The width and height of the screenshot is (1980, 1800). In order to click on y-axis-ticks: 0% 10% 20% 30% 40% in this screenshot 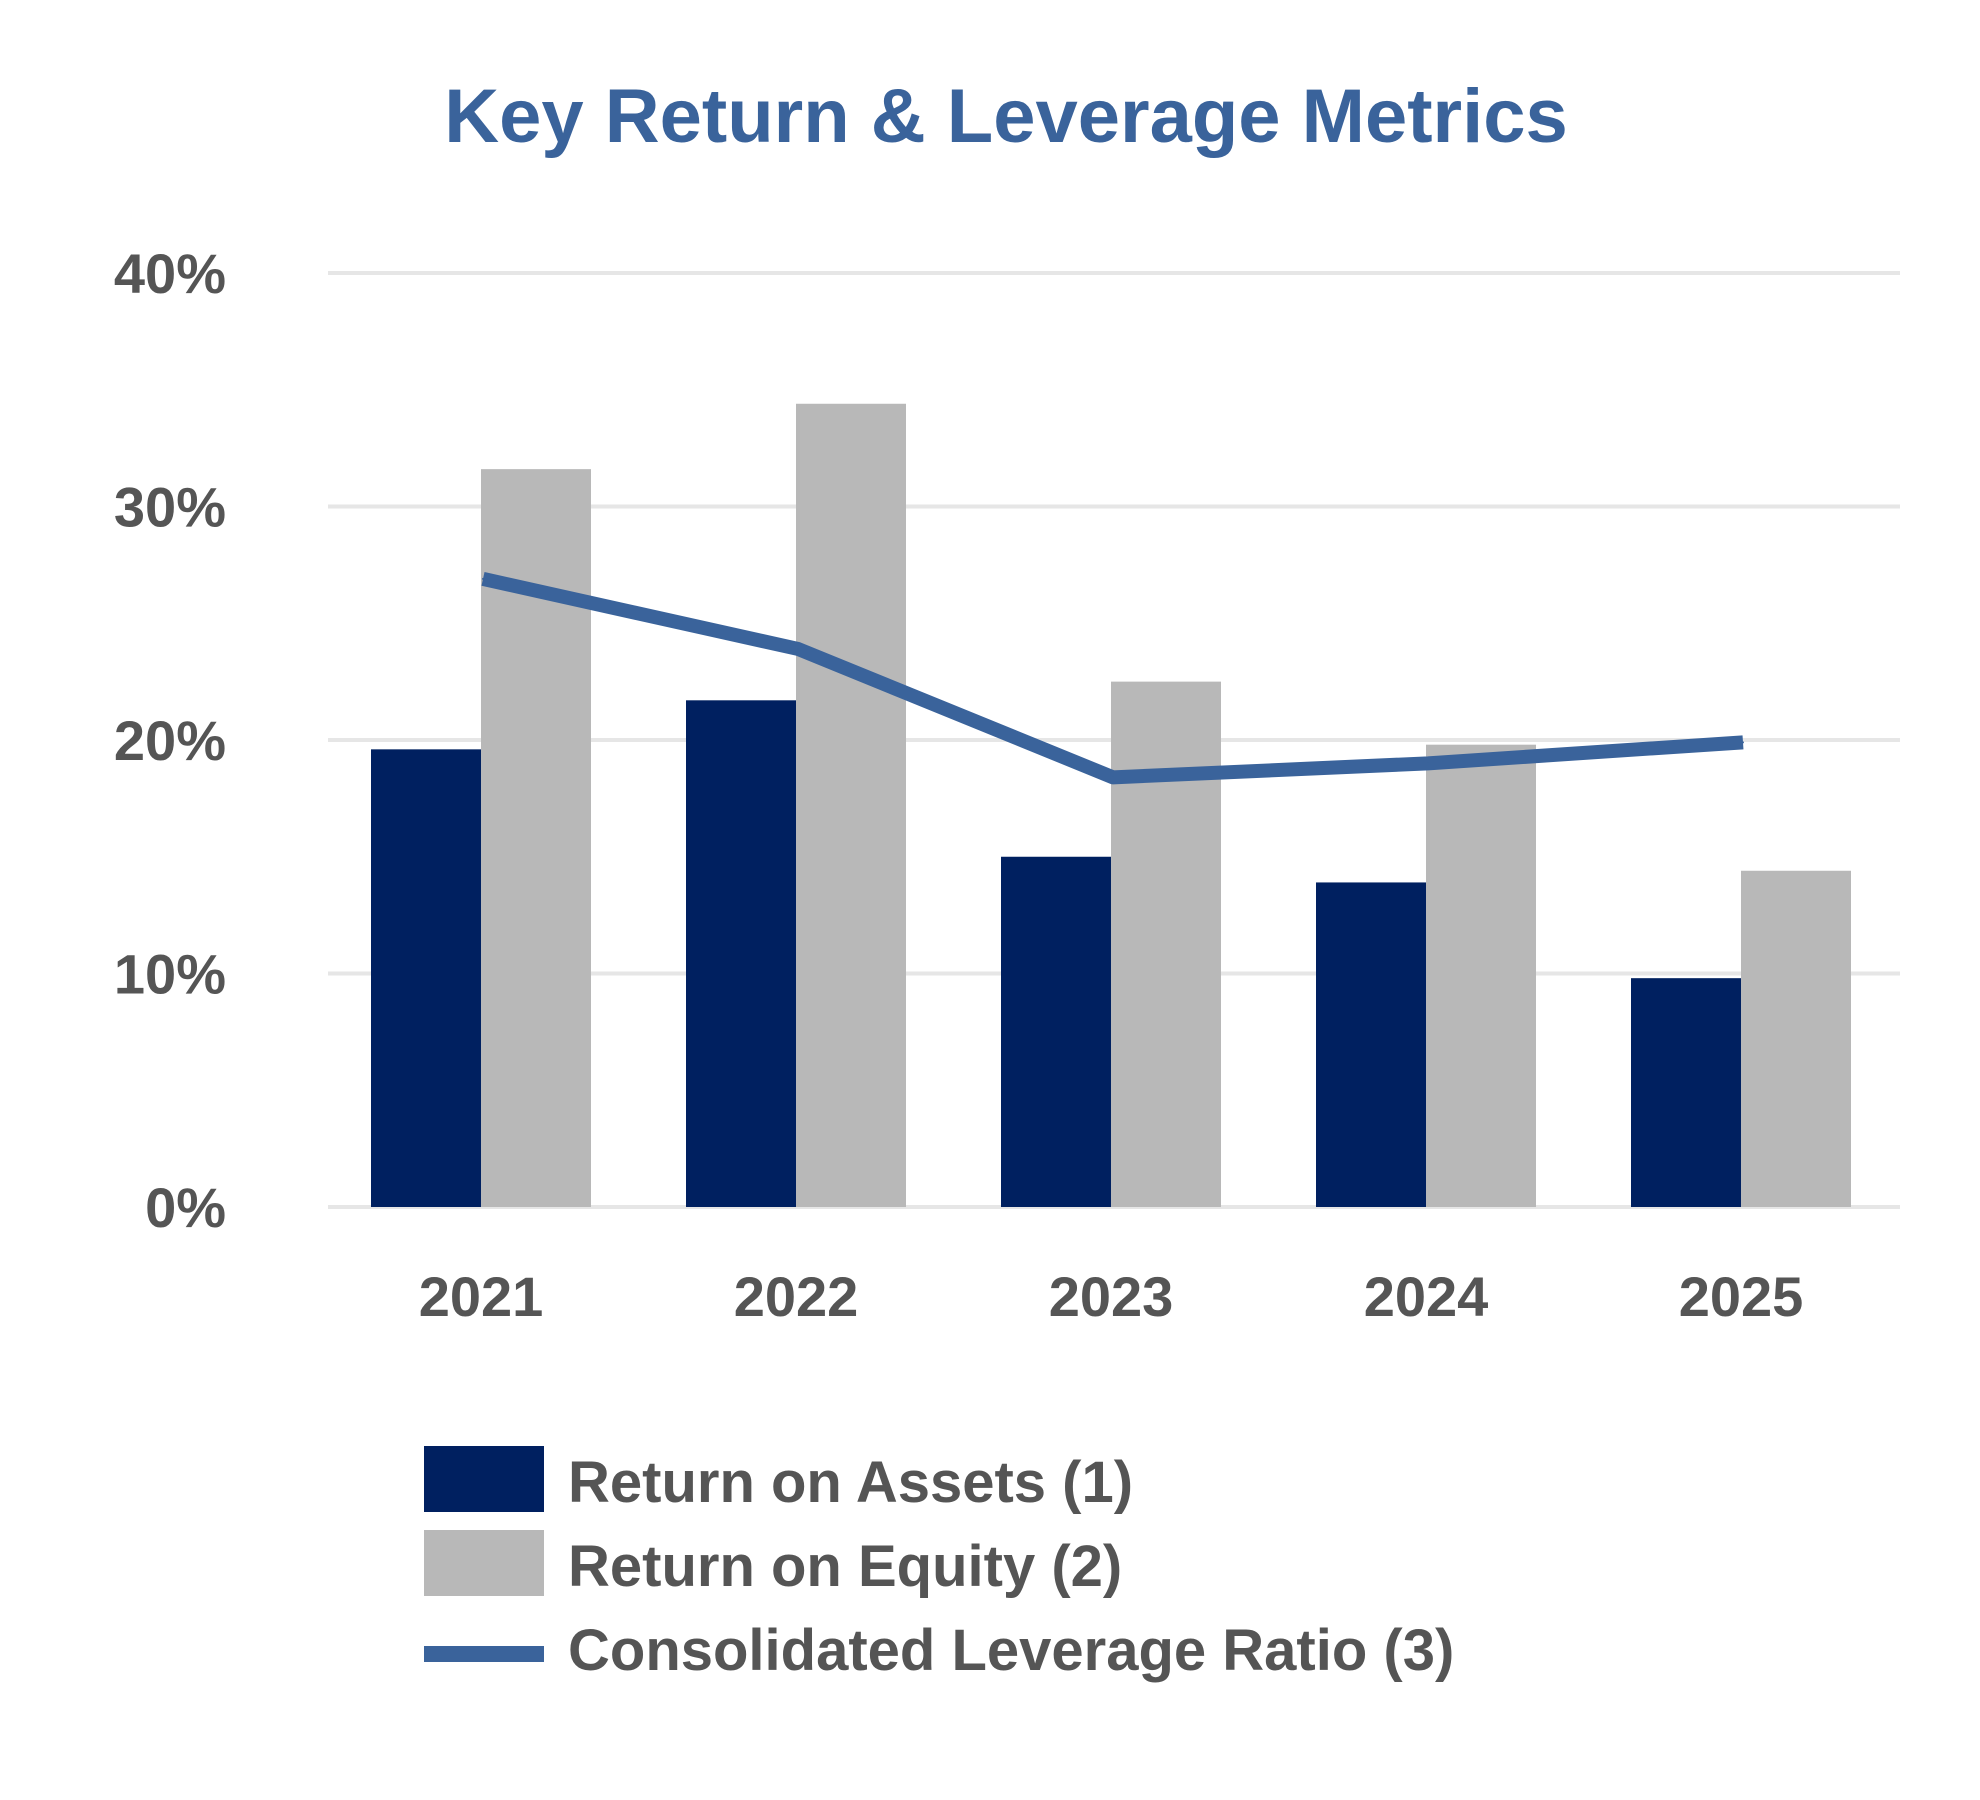, I will do `click(170, 740)`.